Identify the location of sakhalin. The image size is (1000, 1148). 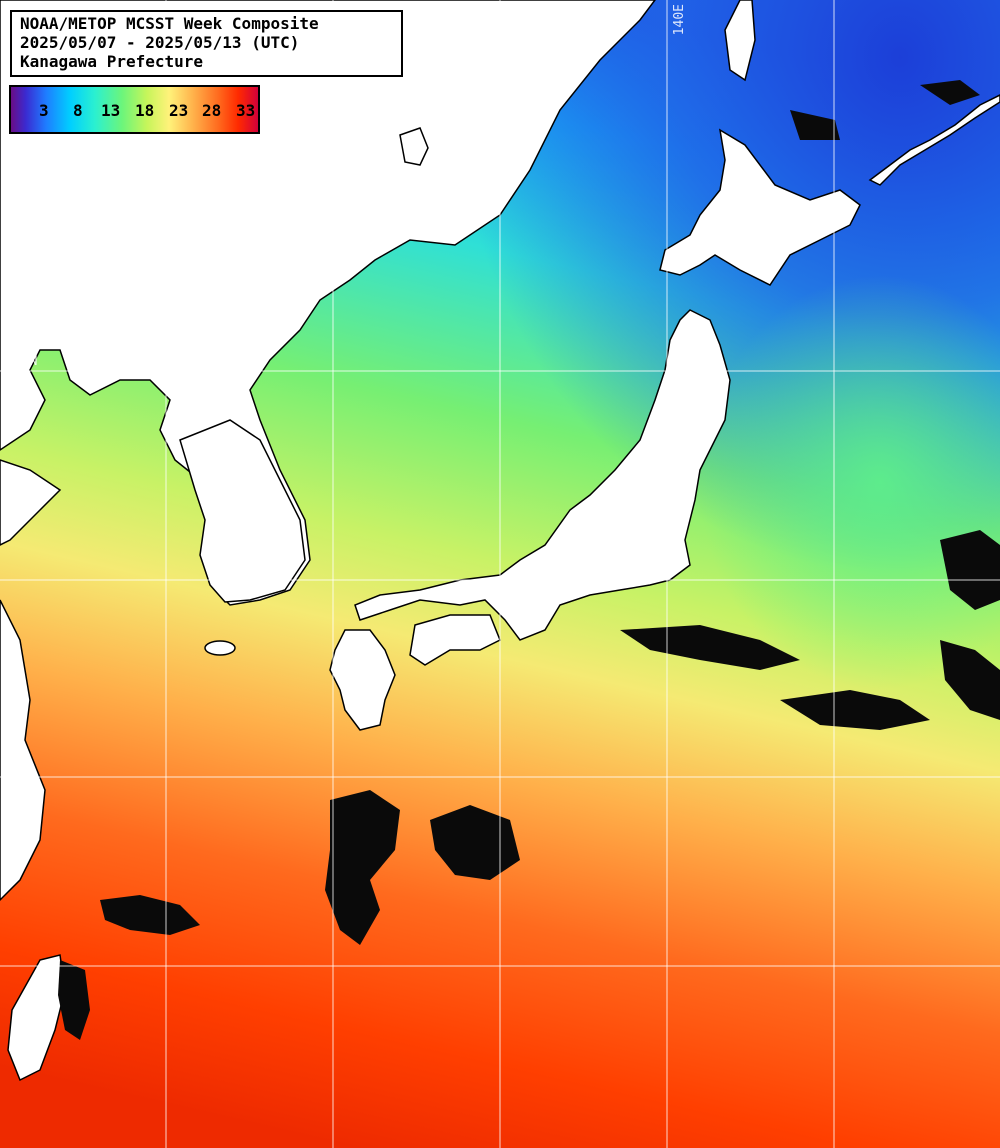
(740, 41).